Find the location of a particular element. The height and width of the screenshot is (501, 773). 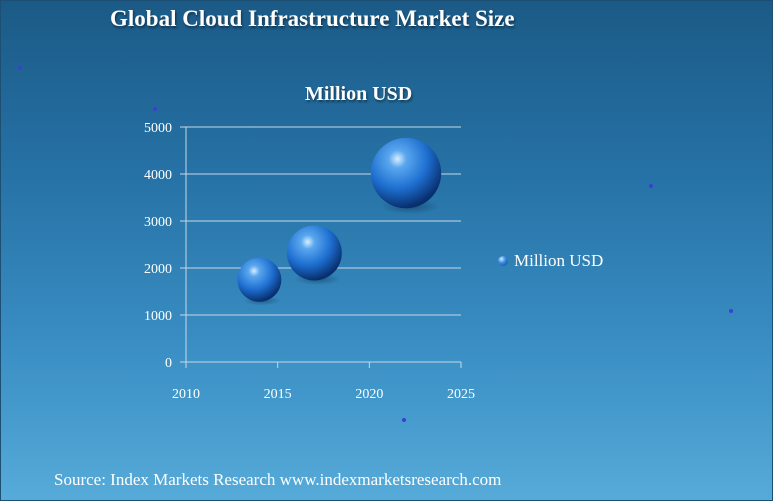

y-tick-label: 1000 is located at coordinates (158, 316).